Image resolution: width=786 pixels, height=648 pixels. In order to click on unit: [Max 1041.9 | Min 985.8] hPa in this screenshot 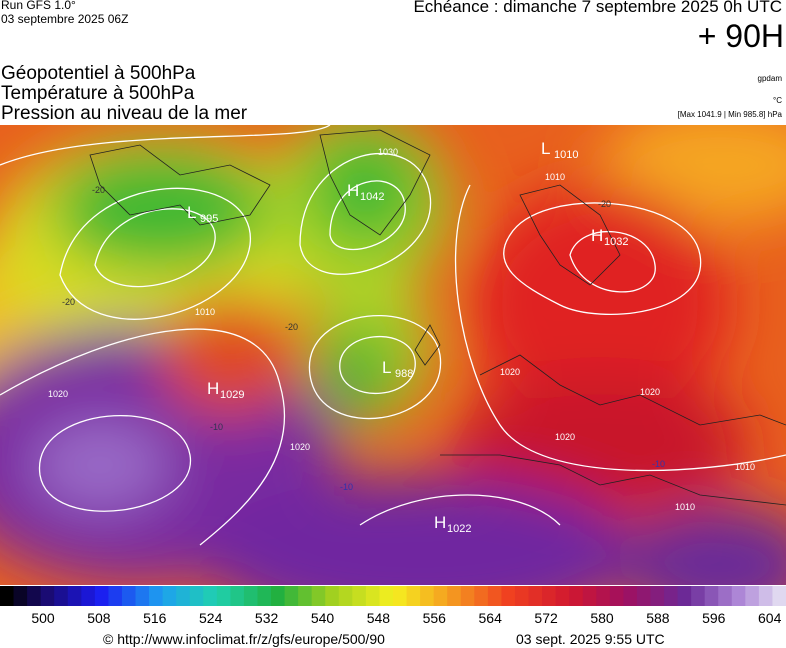, I will do `click(729, 114)`.